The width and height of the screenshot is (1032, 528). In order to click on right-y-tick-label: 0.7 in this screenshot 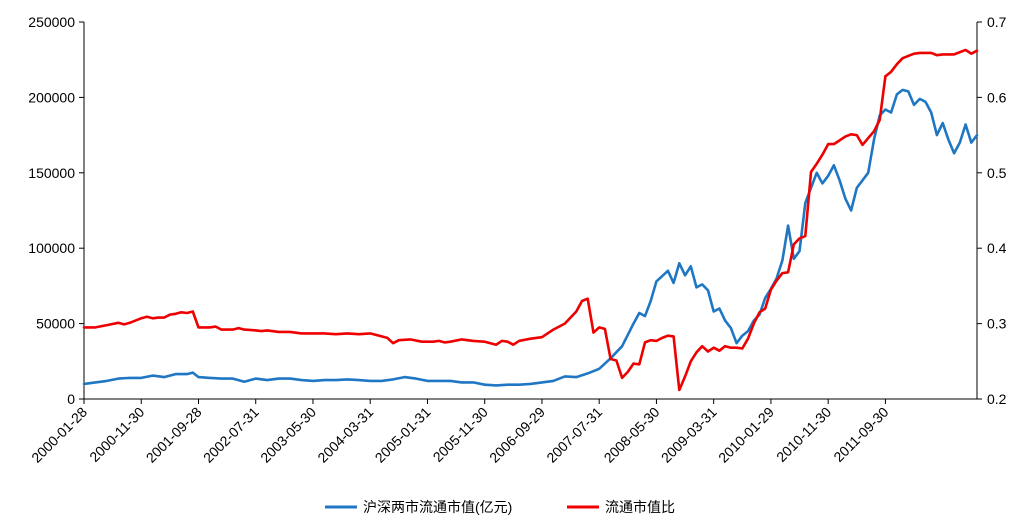, I will do `click(997, 22)`.